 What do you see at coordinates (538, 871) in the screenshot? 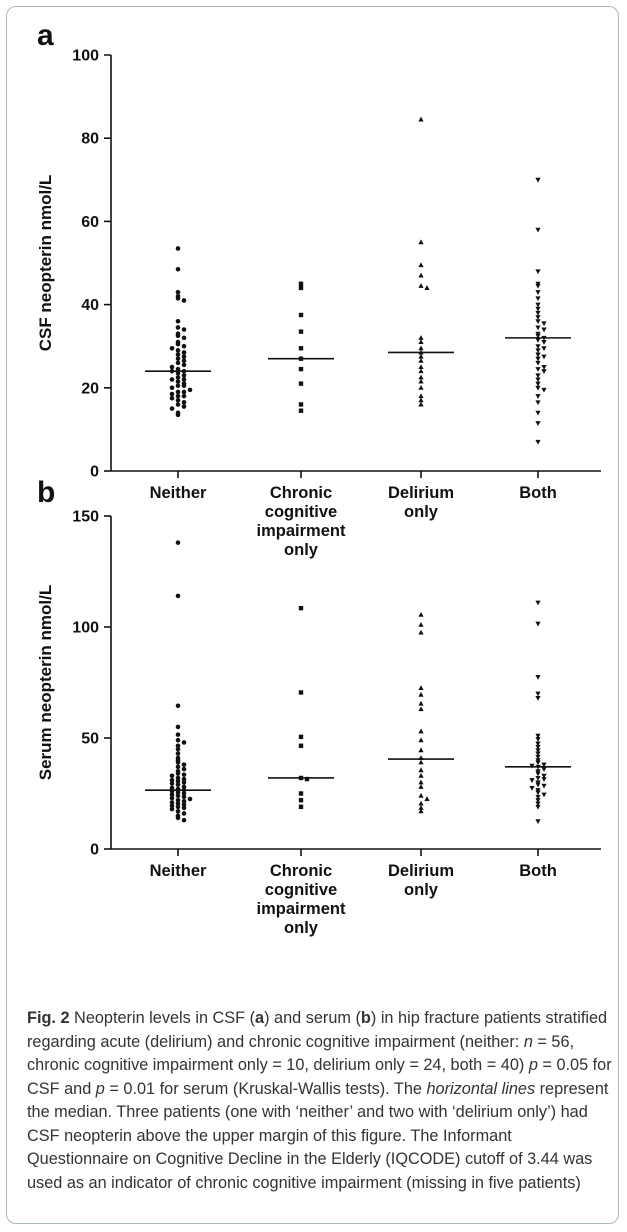
I see `x-tick-label: Both` at bounding box center [538, 871].